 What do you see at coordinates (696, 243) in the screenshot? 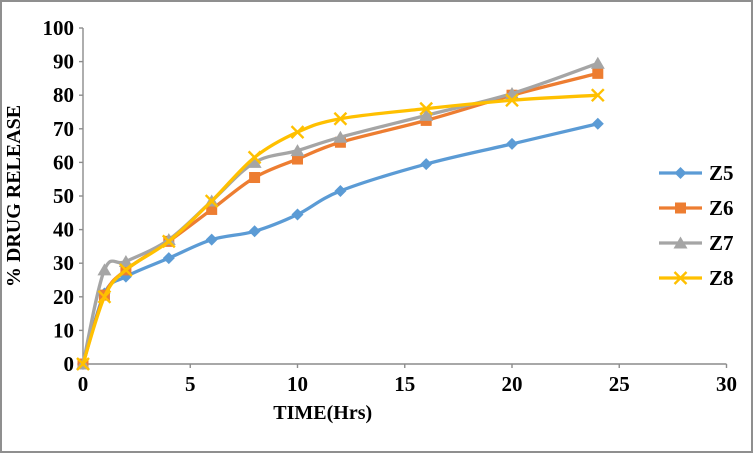
I see `legend-item-Z7: Z7` at bounding box center [696, 243].